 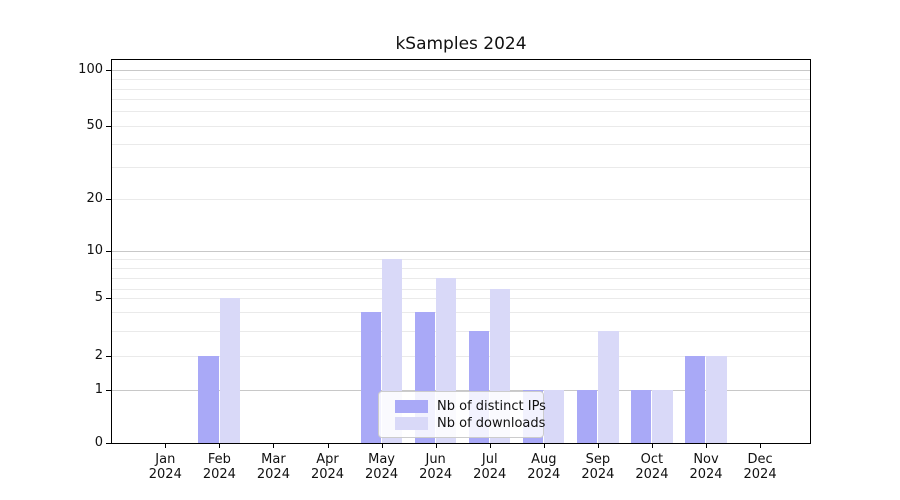 I want to click on chart-title: kSamples 2024, so click(x=461, y=44).